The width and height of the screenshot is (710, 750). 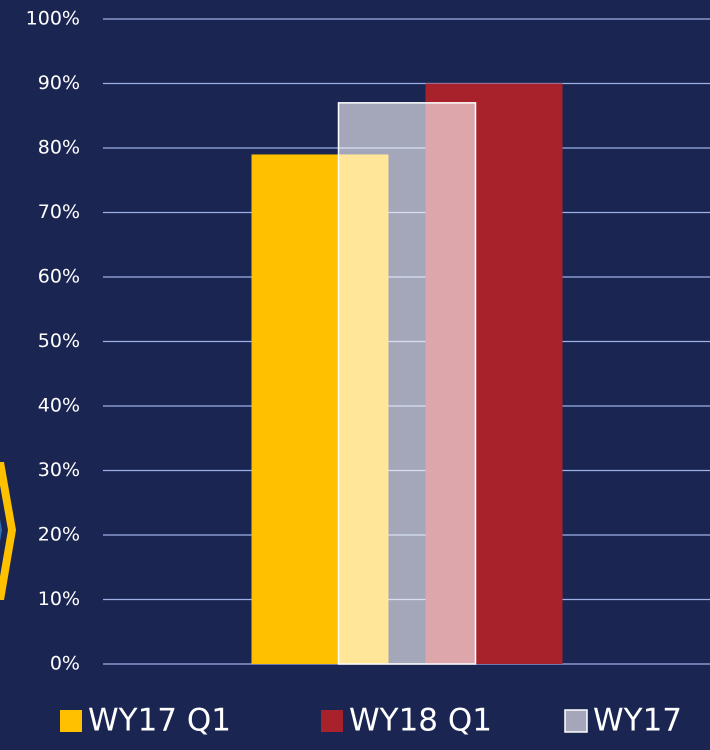 I want to click on y-tick-label: 10%, so click(x=59, y=599).